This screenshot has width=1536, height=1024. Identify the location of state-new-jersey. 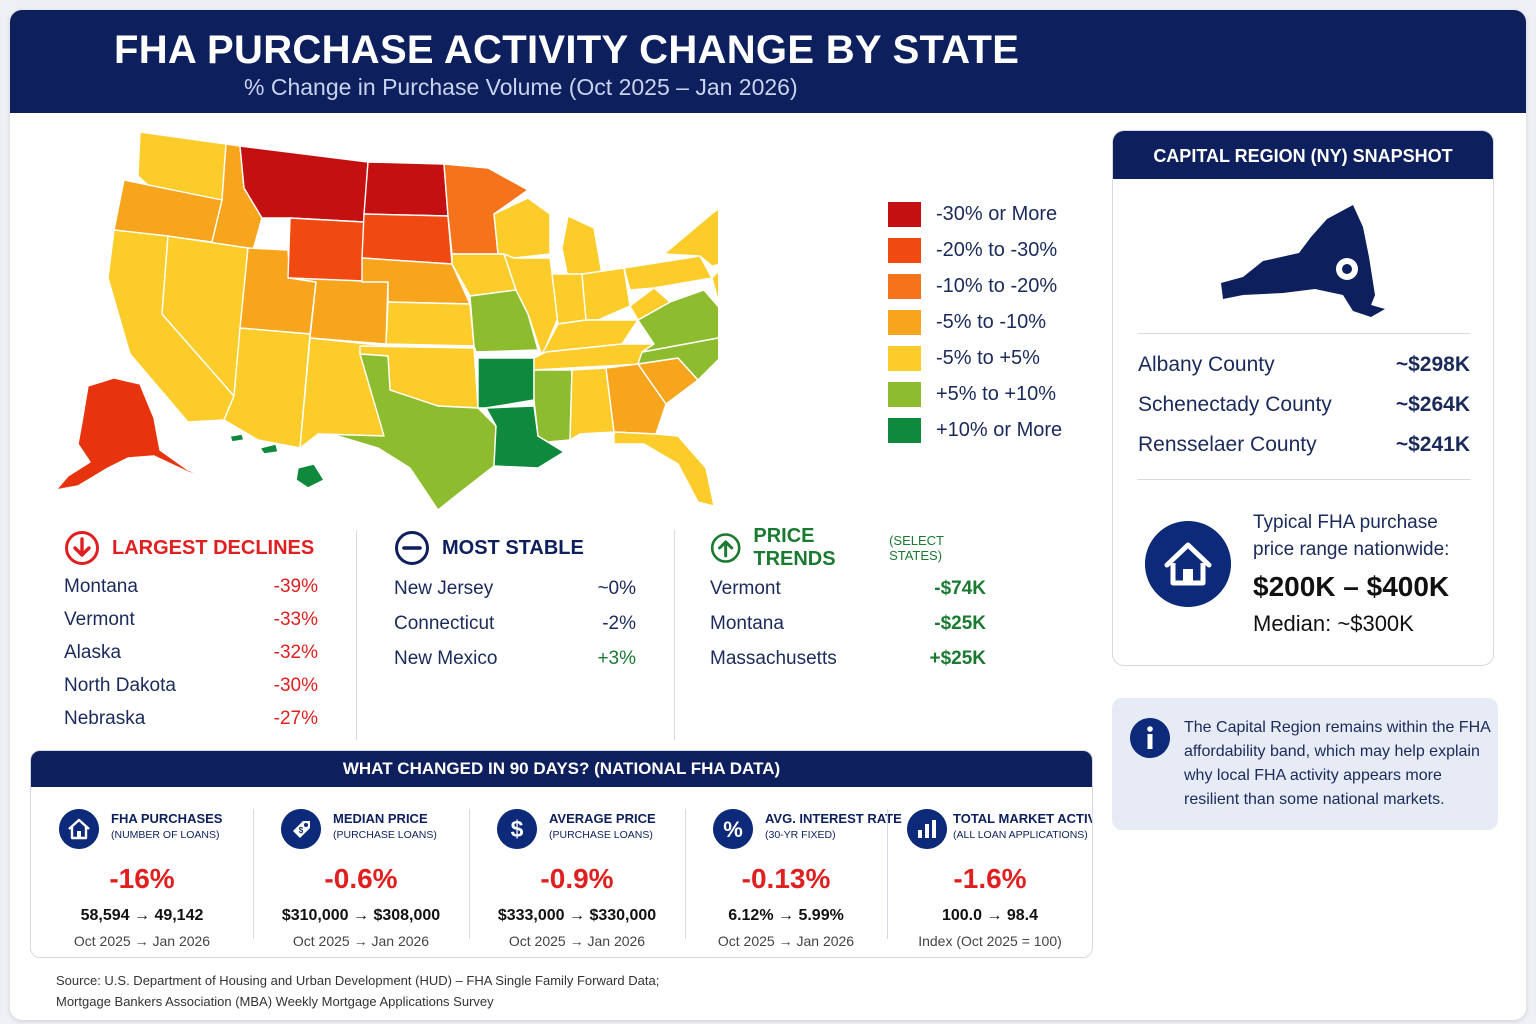
(714, 286).